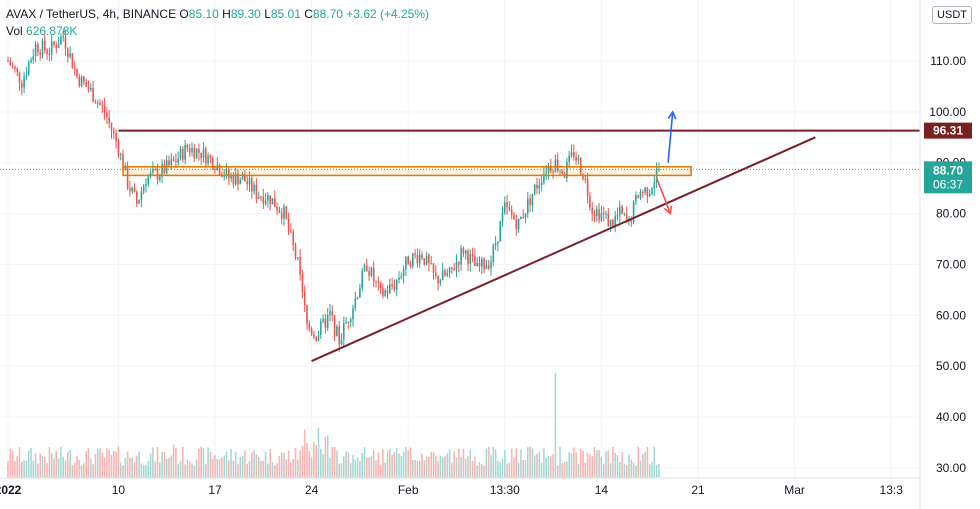 The height and width of the screenshot is (509, 980). I want to click on breakdown-arrow, so click(663, 195).